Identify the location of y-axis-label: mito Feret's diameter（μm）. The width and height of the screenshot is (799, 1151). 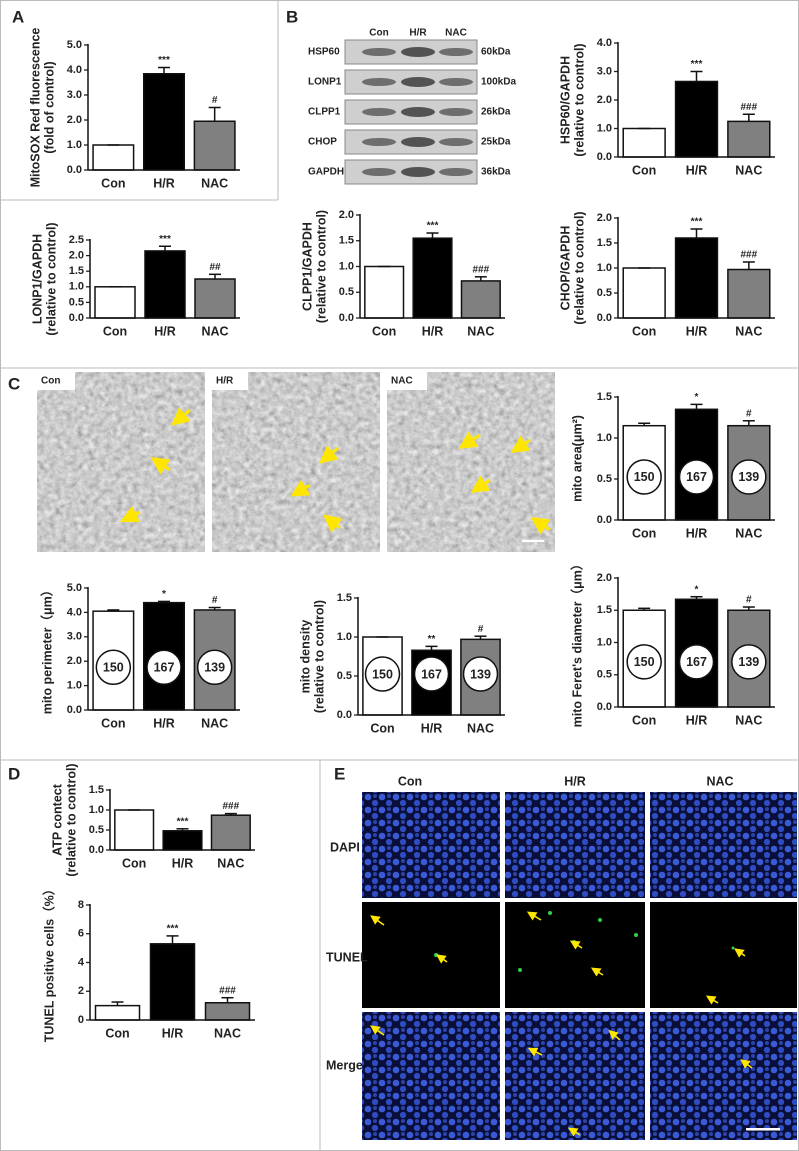
(576, 643).